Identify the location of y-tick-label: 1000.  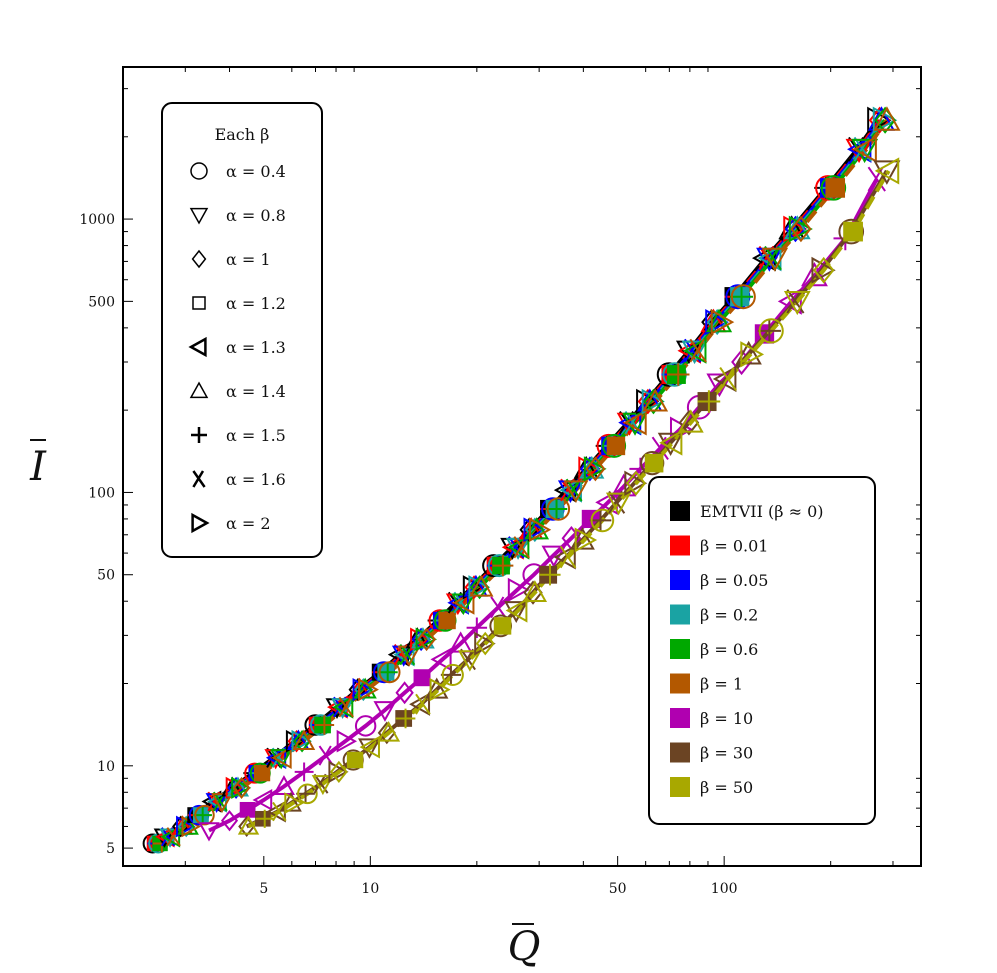
(97, 220).